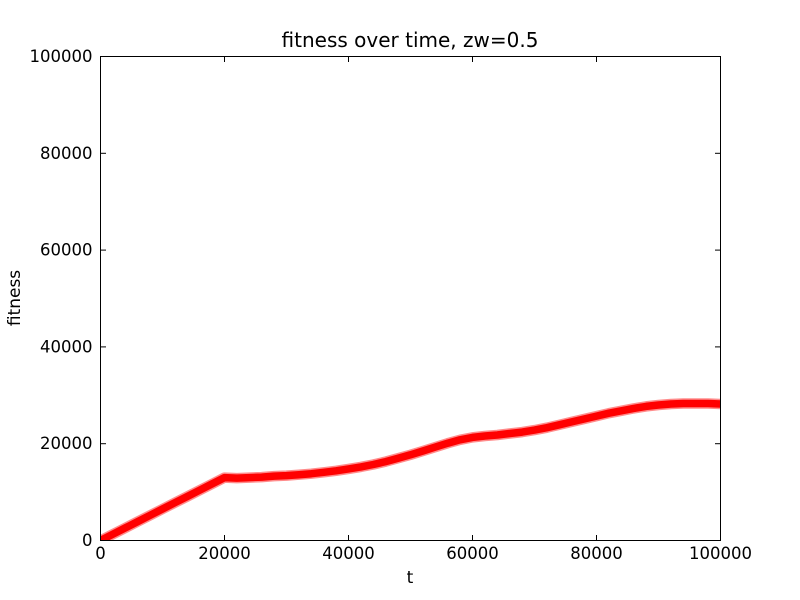 The width and height of the screenshot is (800, 600). What do you see at coordinates (61, 56) in the screenshot?
I see `y-tick-label: 100000` at bounding box center [61, 56].